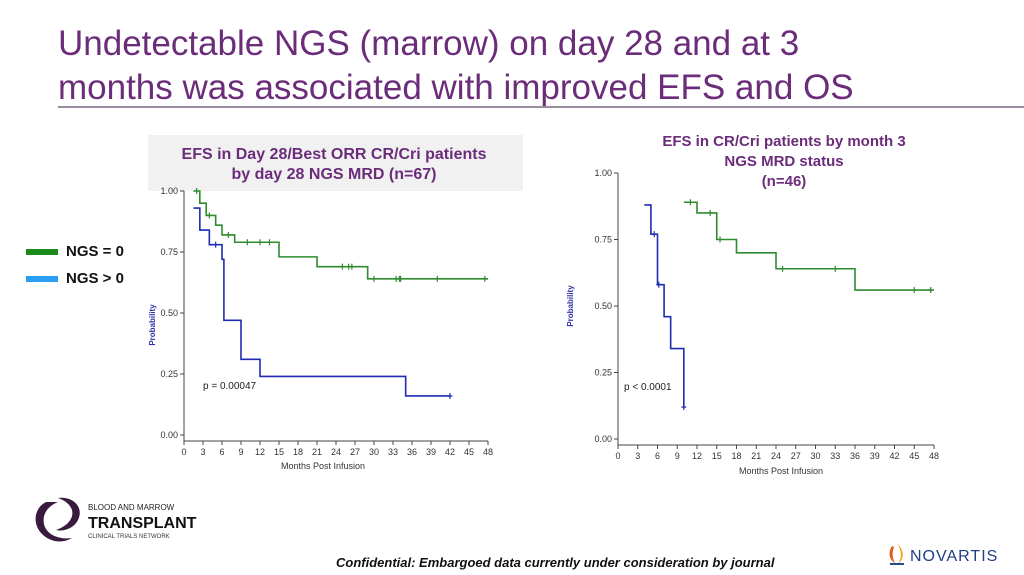 This screenshot has height=575, width=1024. Describe the element at coordinates (68, 514) in the screenshot. I see `bmt-logo-mark-upper` at that location.